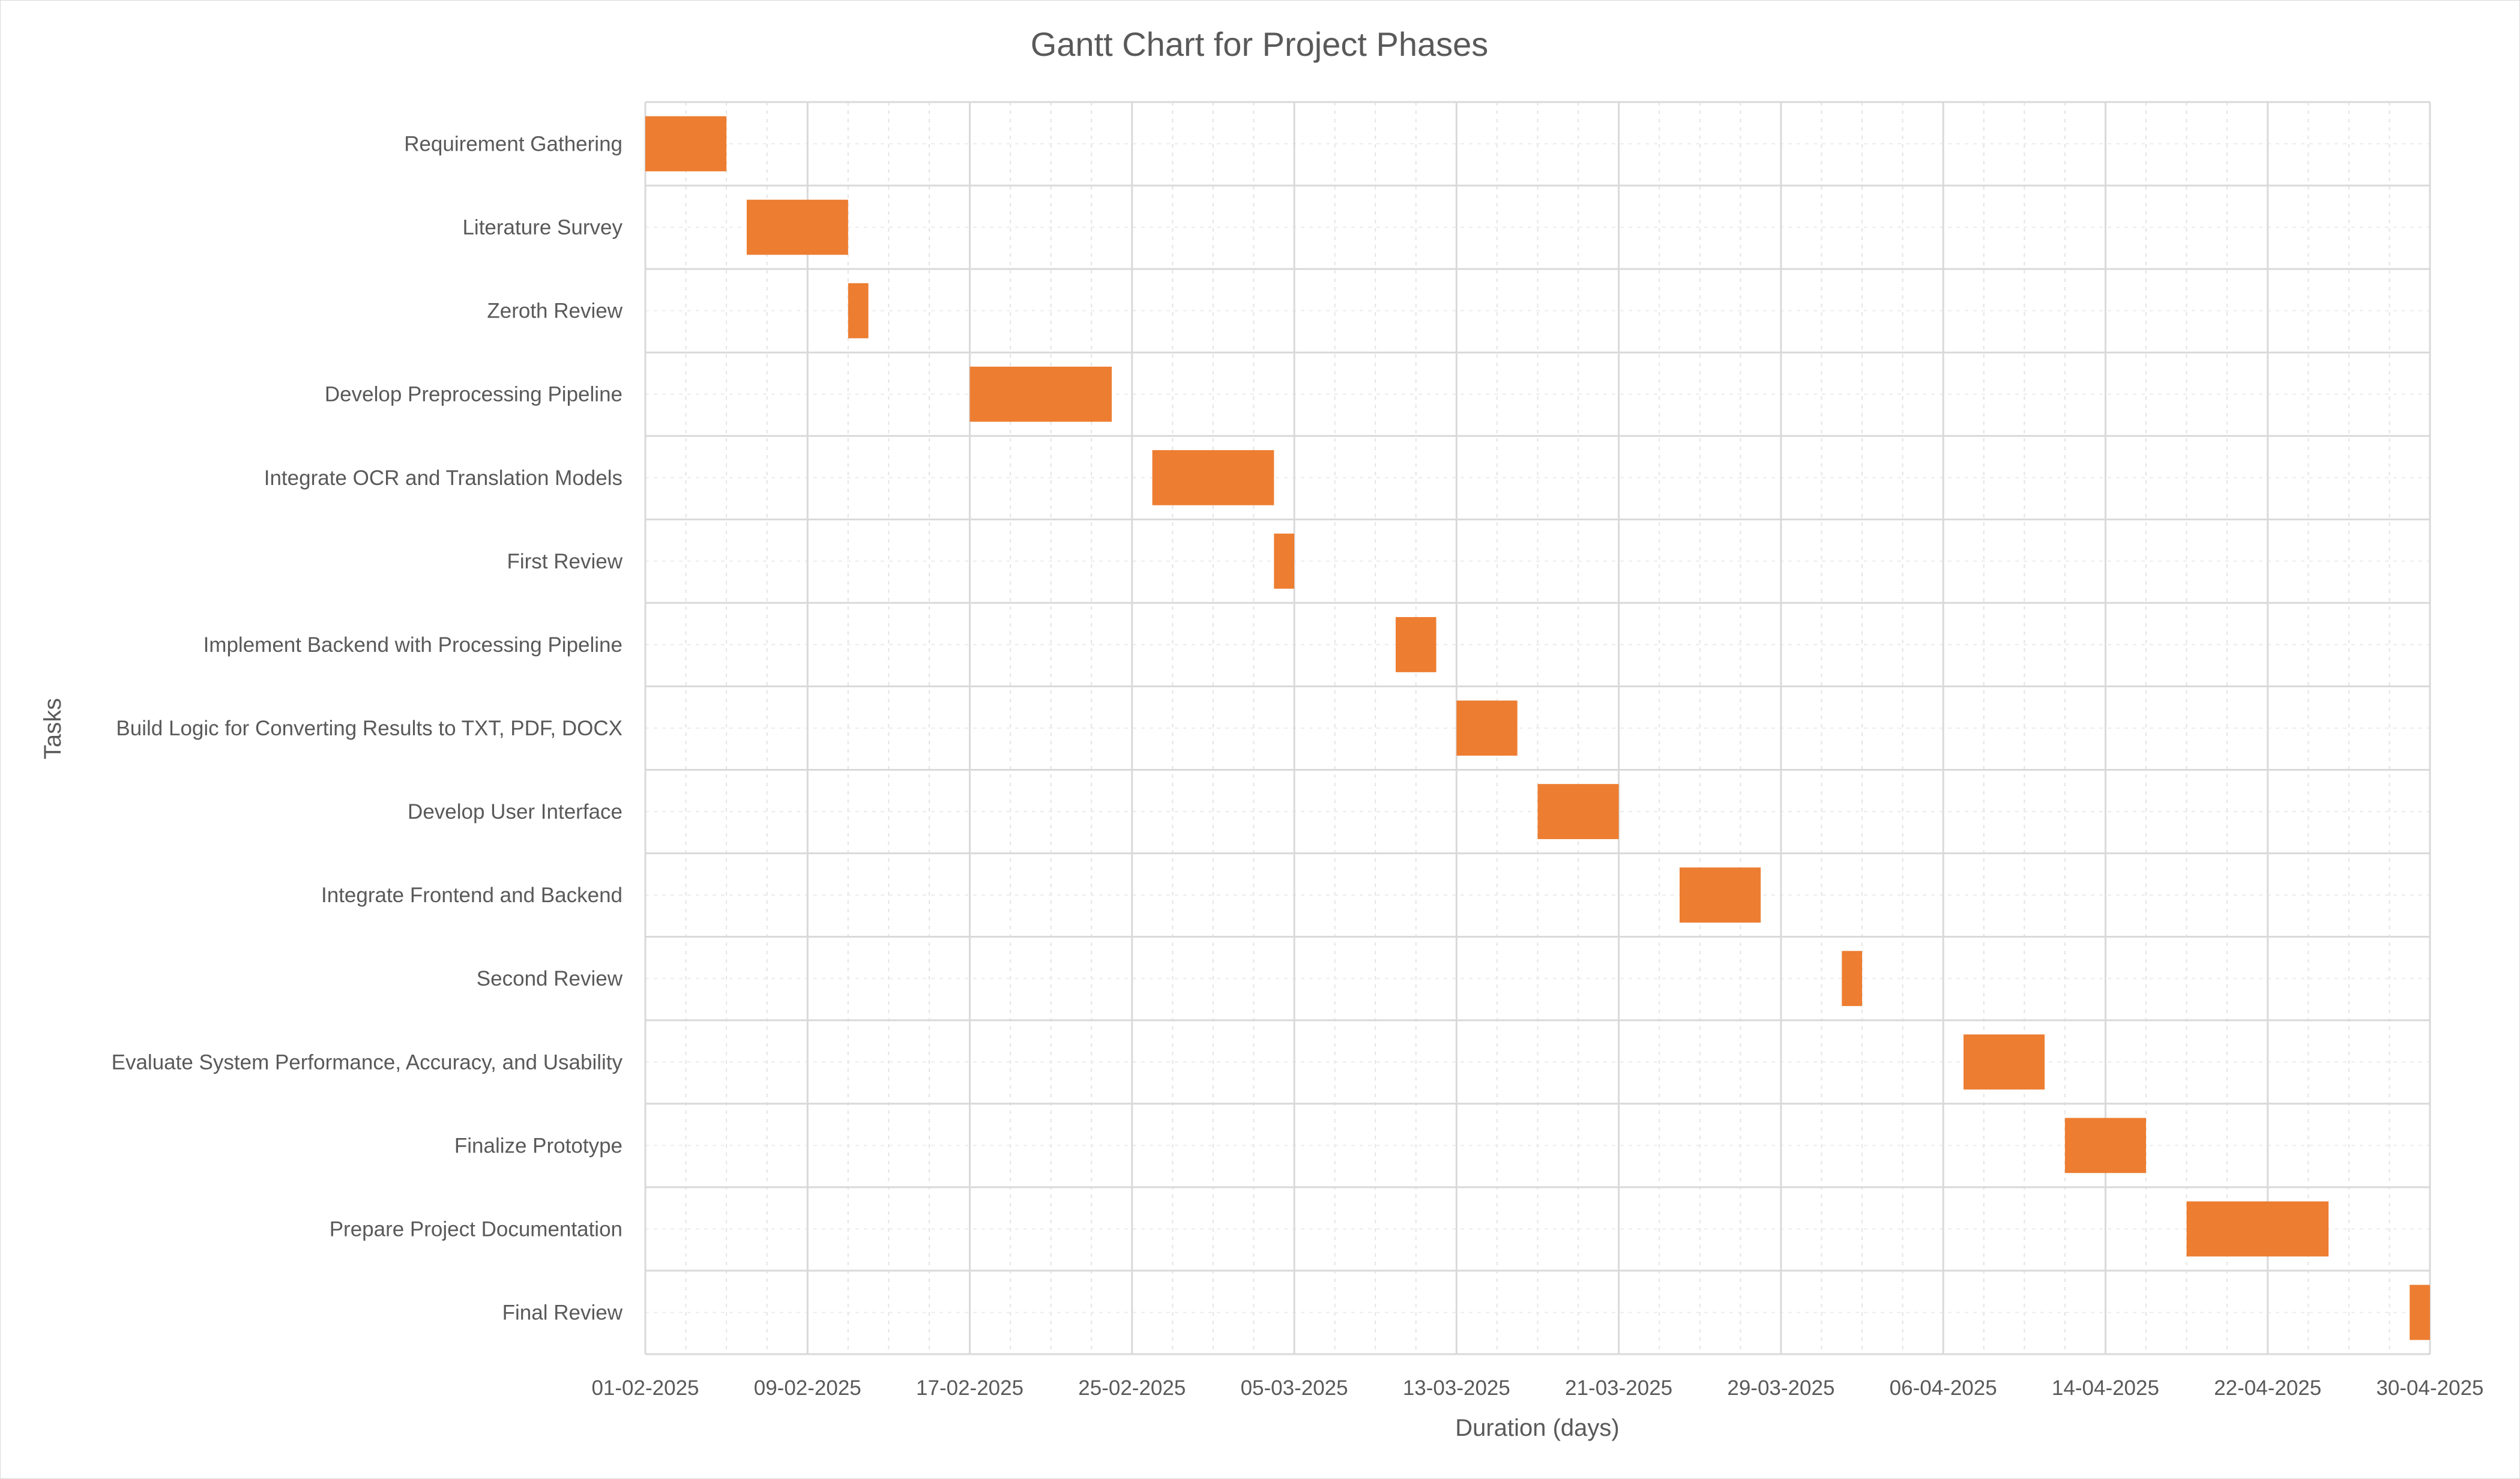  Describe the element at coordinates (1537, 1428) in the screenshot. I see `x-axis-title: Duration (days)` at that location.